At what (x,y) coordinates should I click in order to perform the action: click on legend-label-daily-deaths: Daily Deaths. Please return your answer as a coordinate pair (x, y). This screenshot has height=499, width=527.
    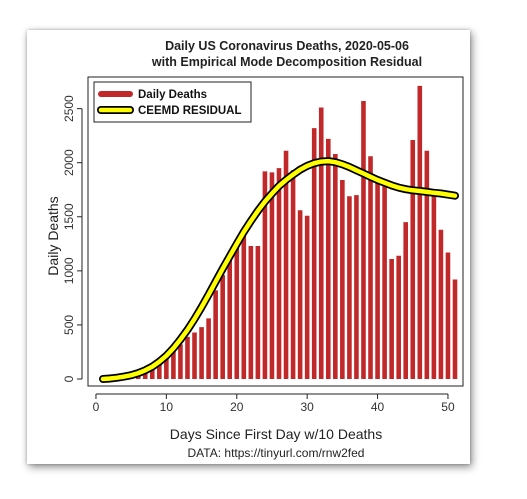
    Looking at the image, I should click on (172, 95).